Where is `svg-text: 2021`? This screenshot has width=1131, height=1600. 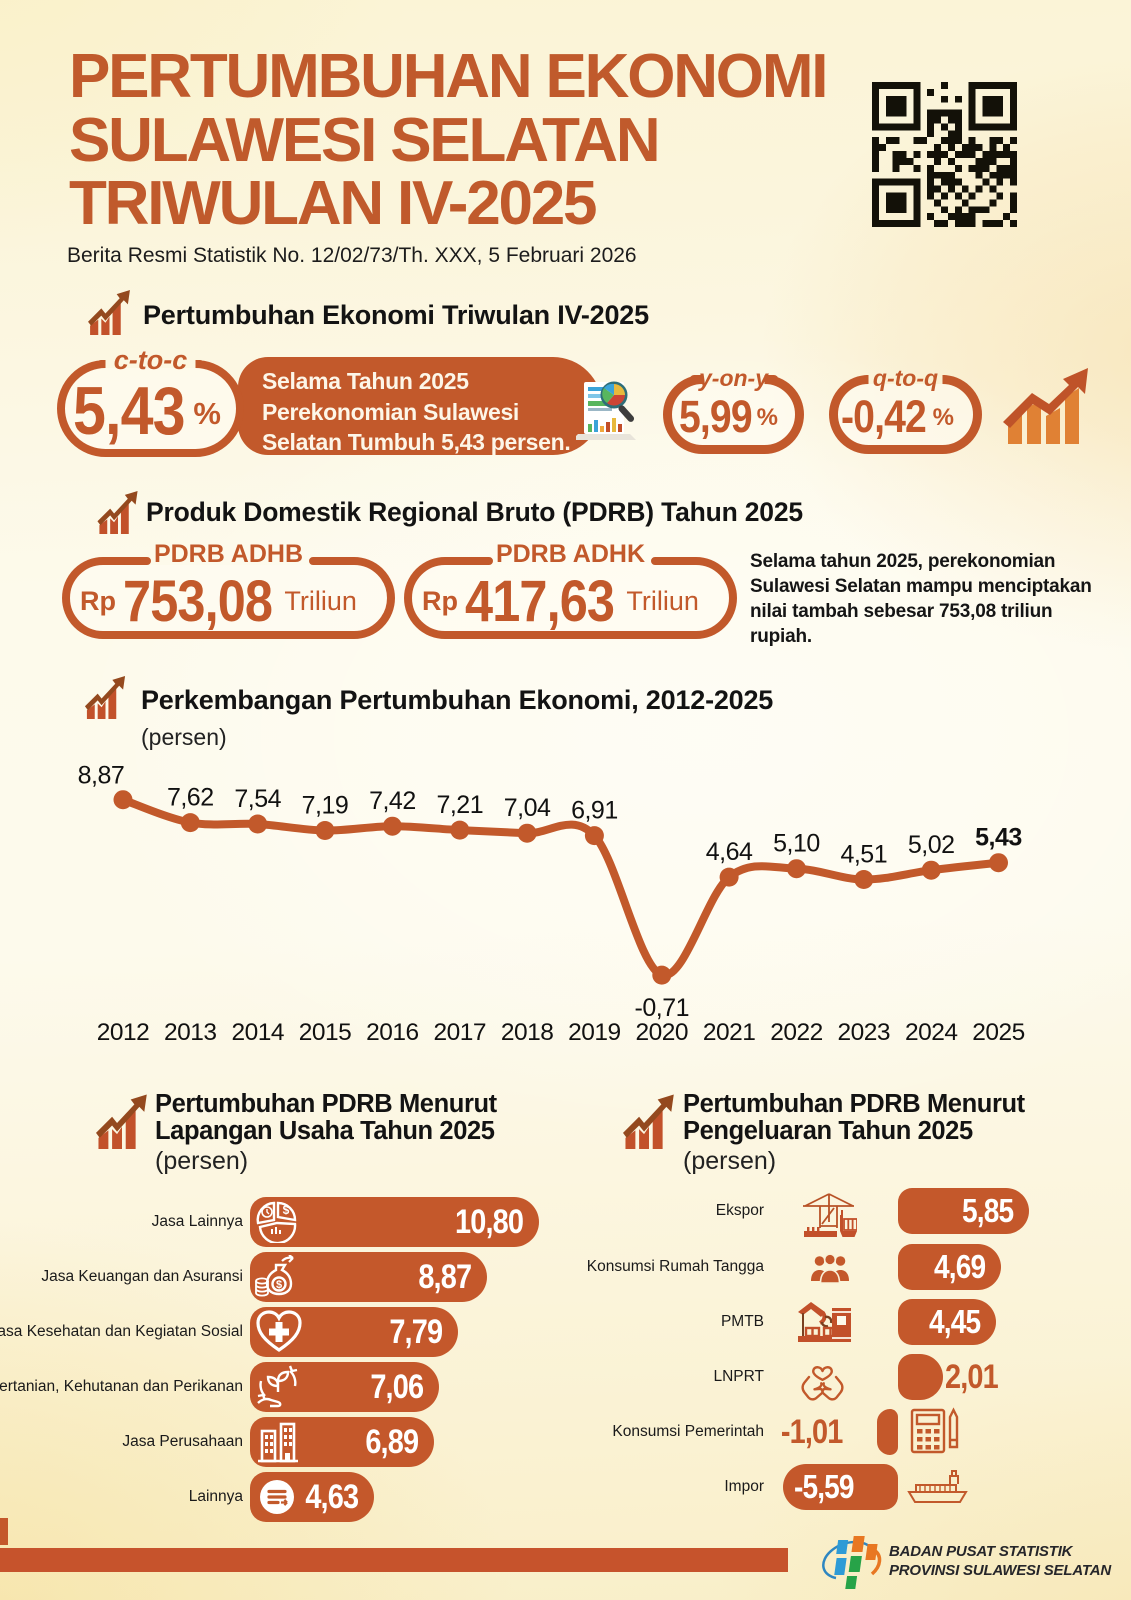
svg-text: 2021 is located at coordinates (729, 1032).